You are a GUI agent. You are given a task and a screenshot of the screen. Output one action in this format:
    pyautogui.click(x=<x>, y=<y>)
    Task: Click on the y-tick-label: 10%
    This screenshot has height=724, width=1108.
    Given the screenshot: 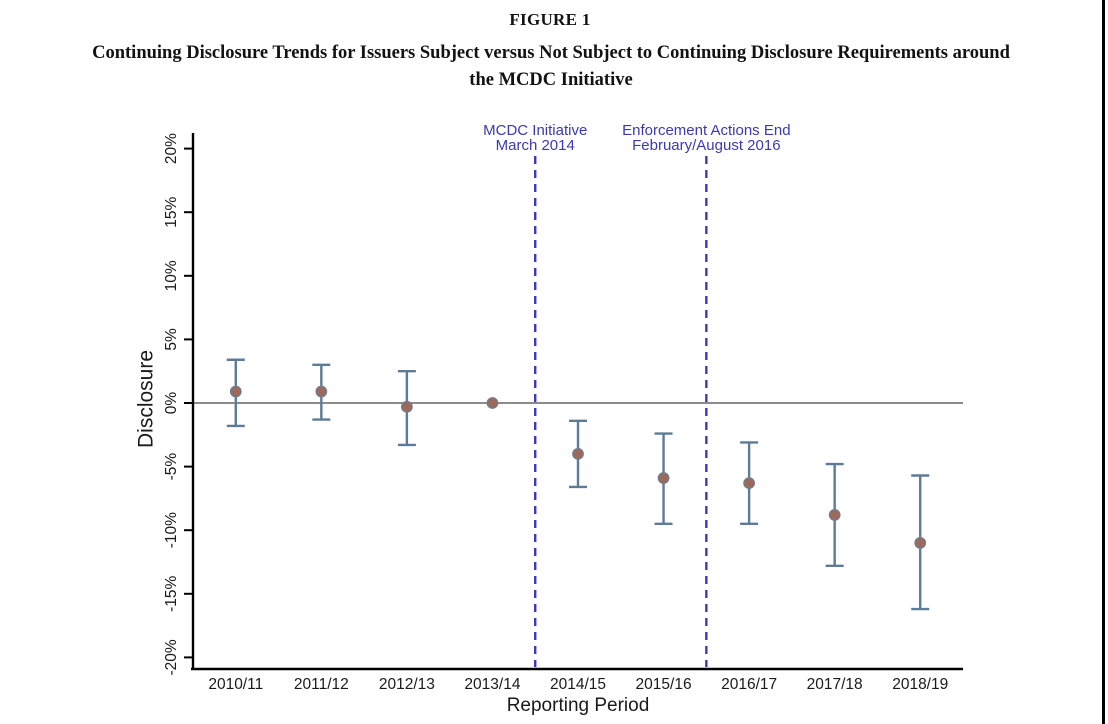 What is the action you would take?
    pyautogui.click(x=171, y=275)
    